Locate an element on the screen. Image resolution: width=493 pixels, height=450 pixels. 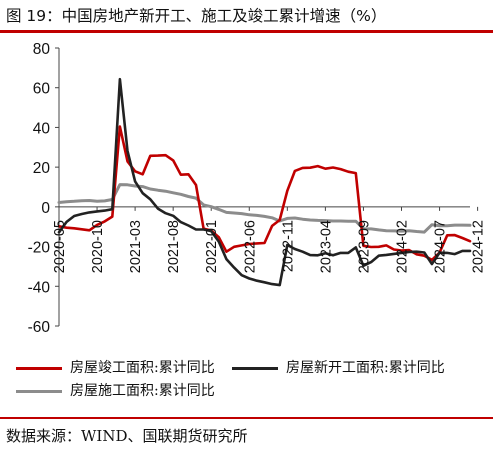
x-tick-label: 2022-11 is located at coordinates (288, 246).